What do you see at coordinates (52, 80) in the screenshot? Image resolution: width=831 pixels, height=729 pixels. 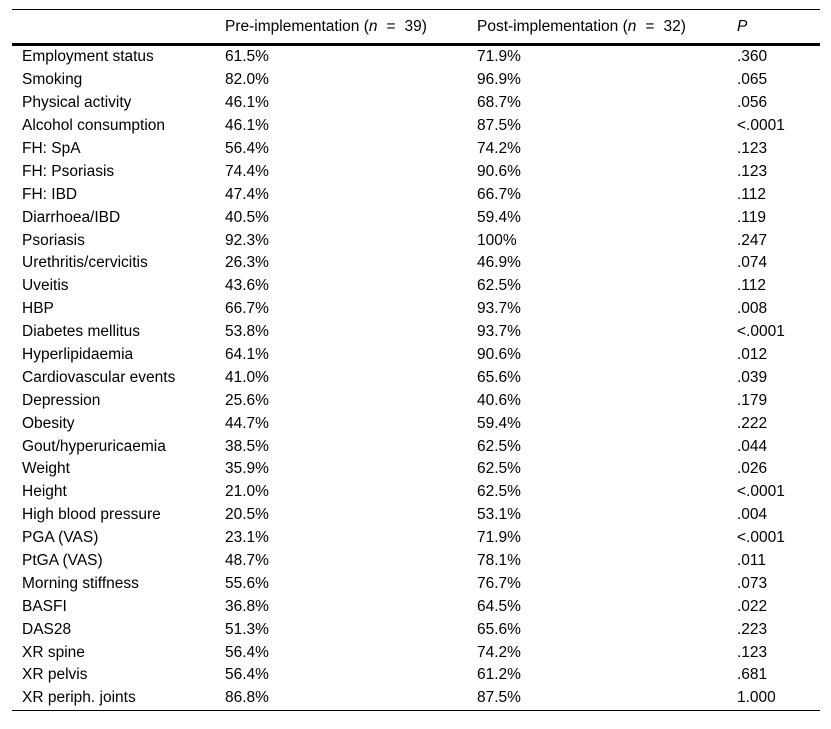 I see `row-label-cell: Smoking` at bounding box center [52, 80].